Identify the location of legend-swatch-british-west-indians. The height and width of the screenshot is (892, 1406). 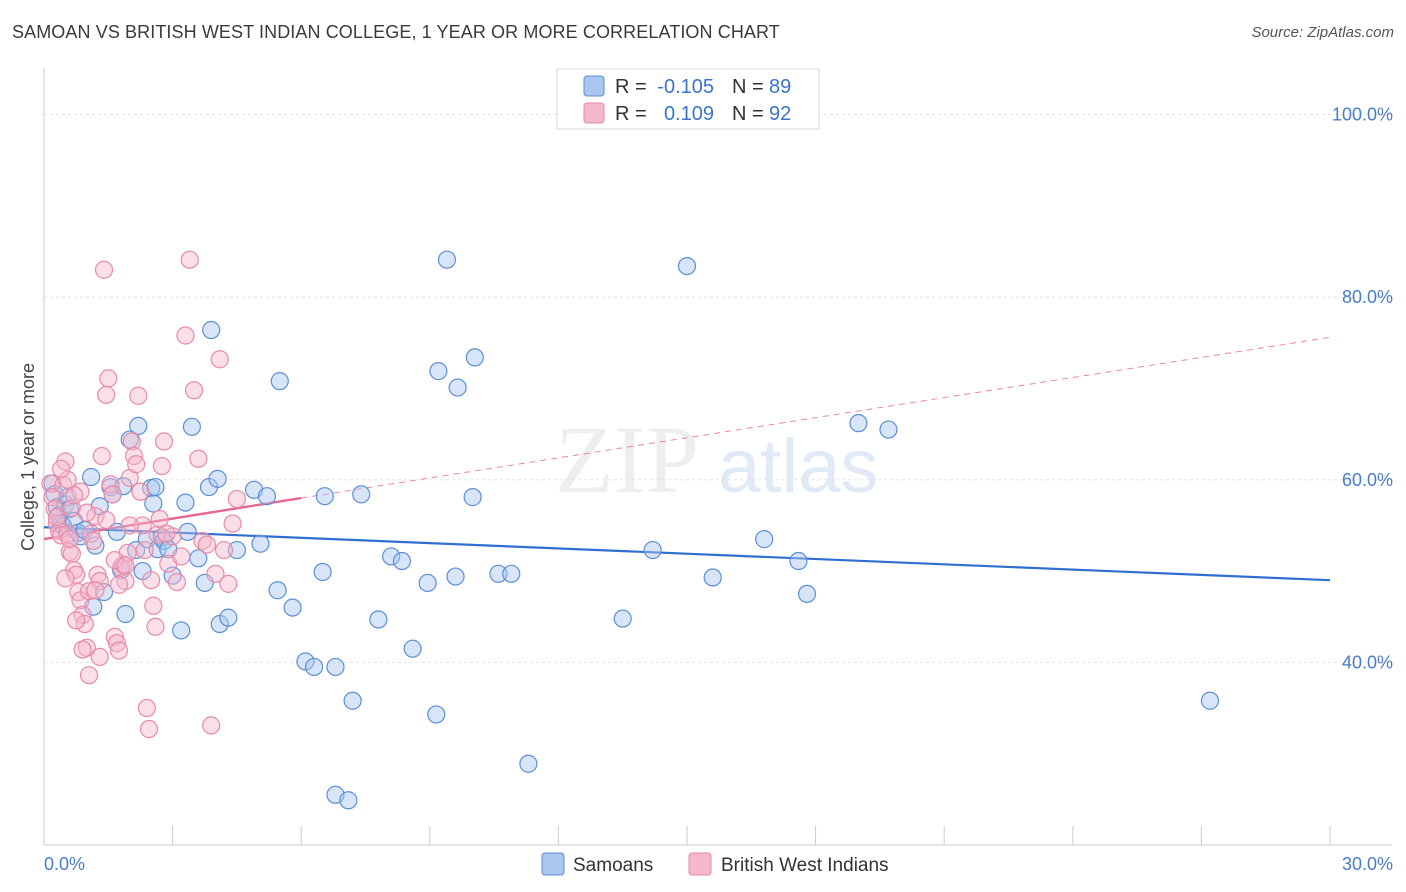
(594, 113).